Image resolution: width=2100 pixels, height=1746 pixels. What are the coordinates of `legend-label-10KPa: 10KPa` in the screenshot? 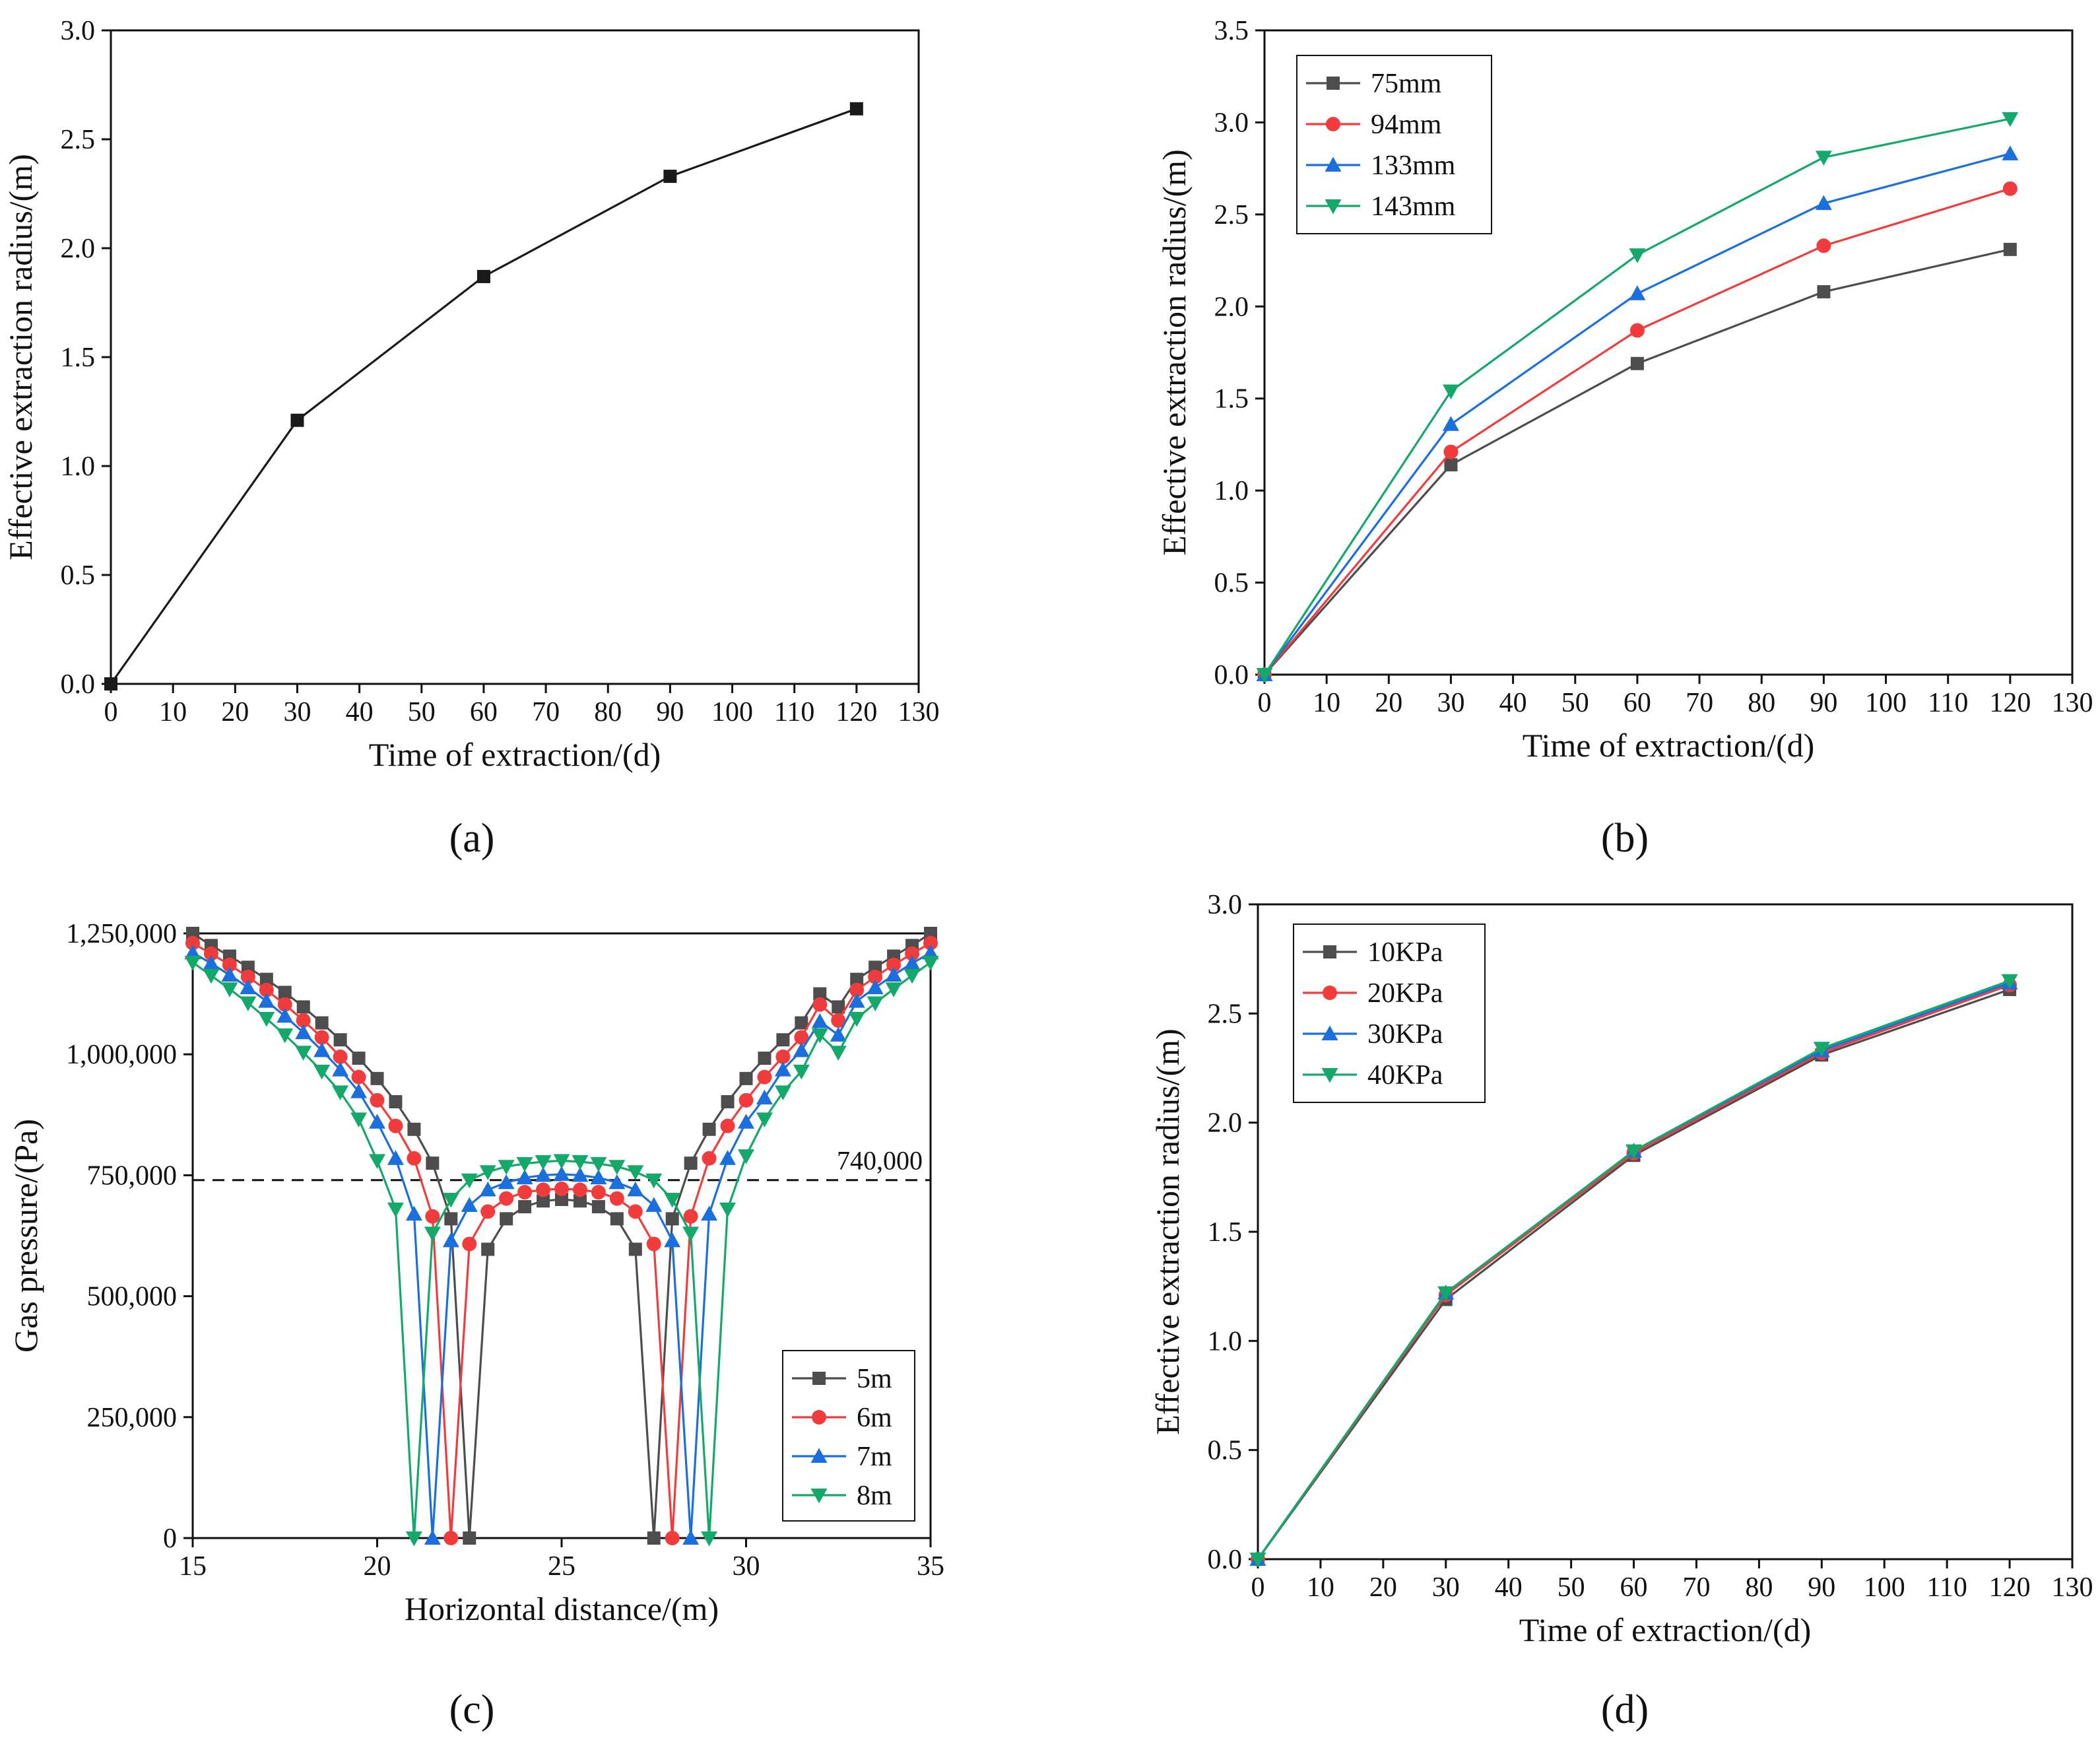 It's located at (1405, 953).